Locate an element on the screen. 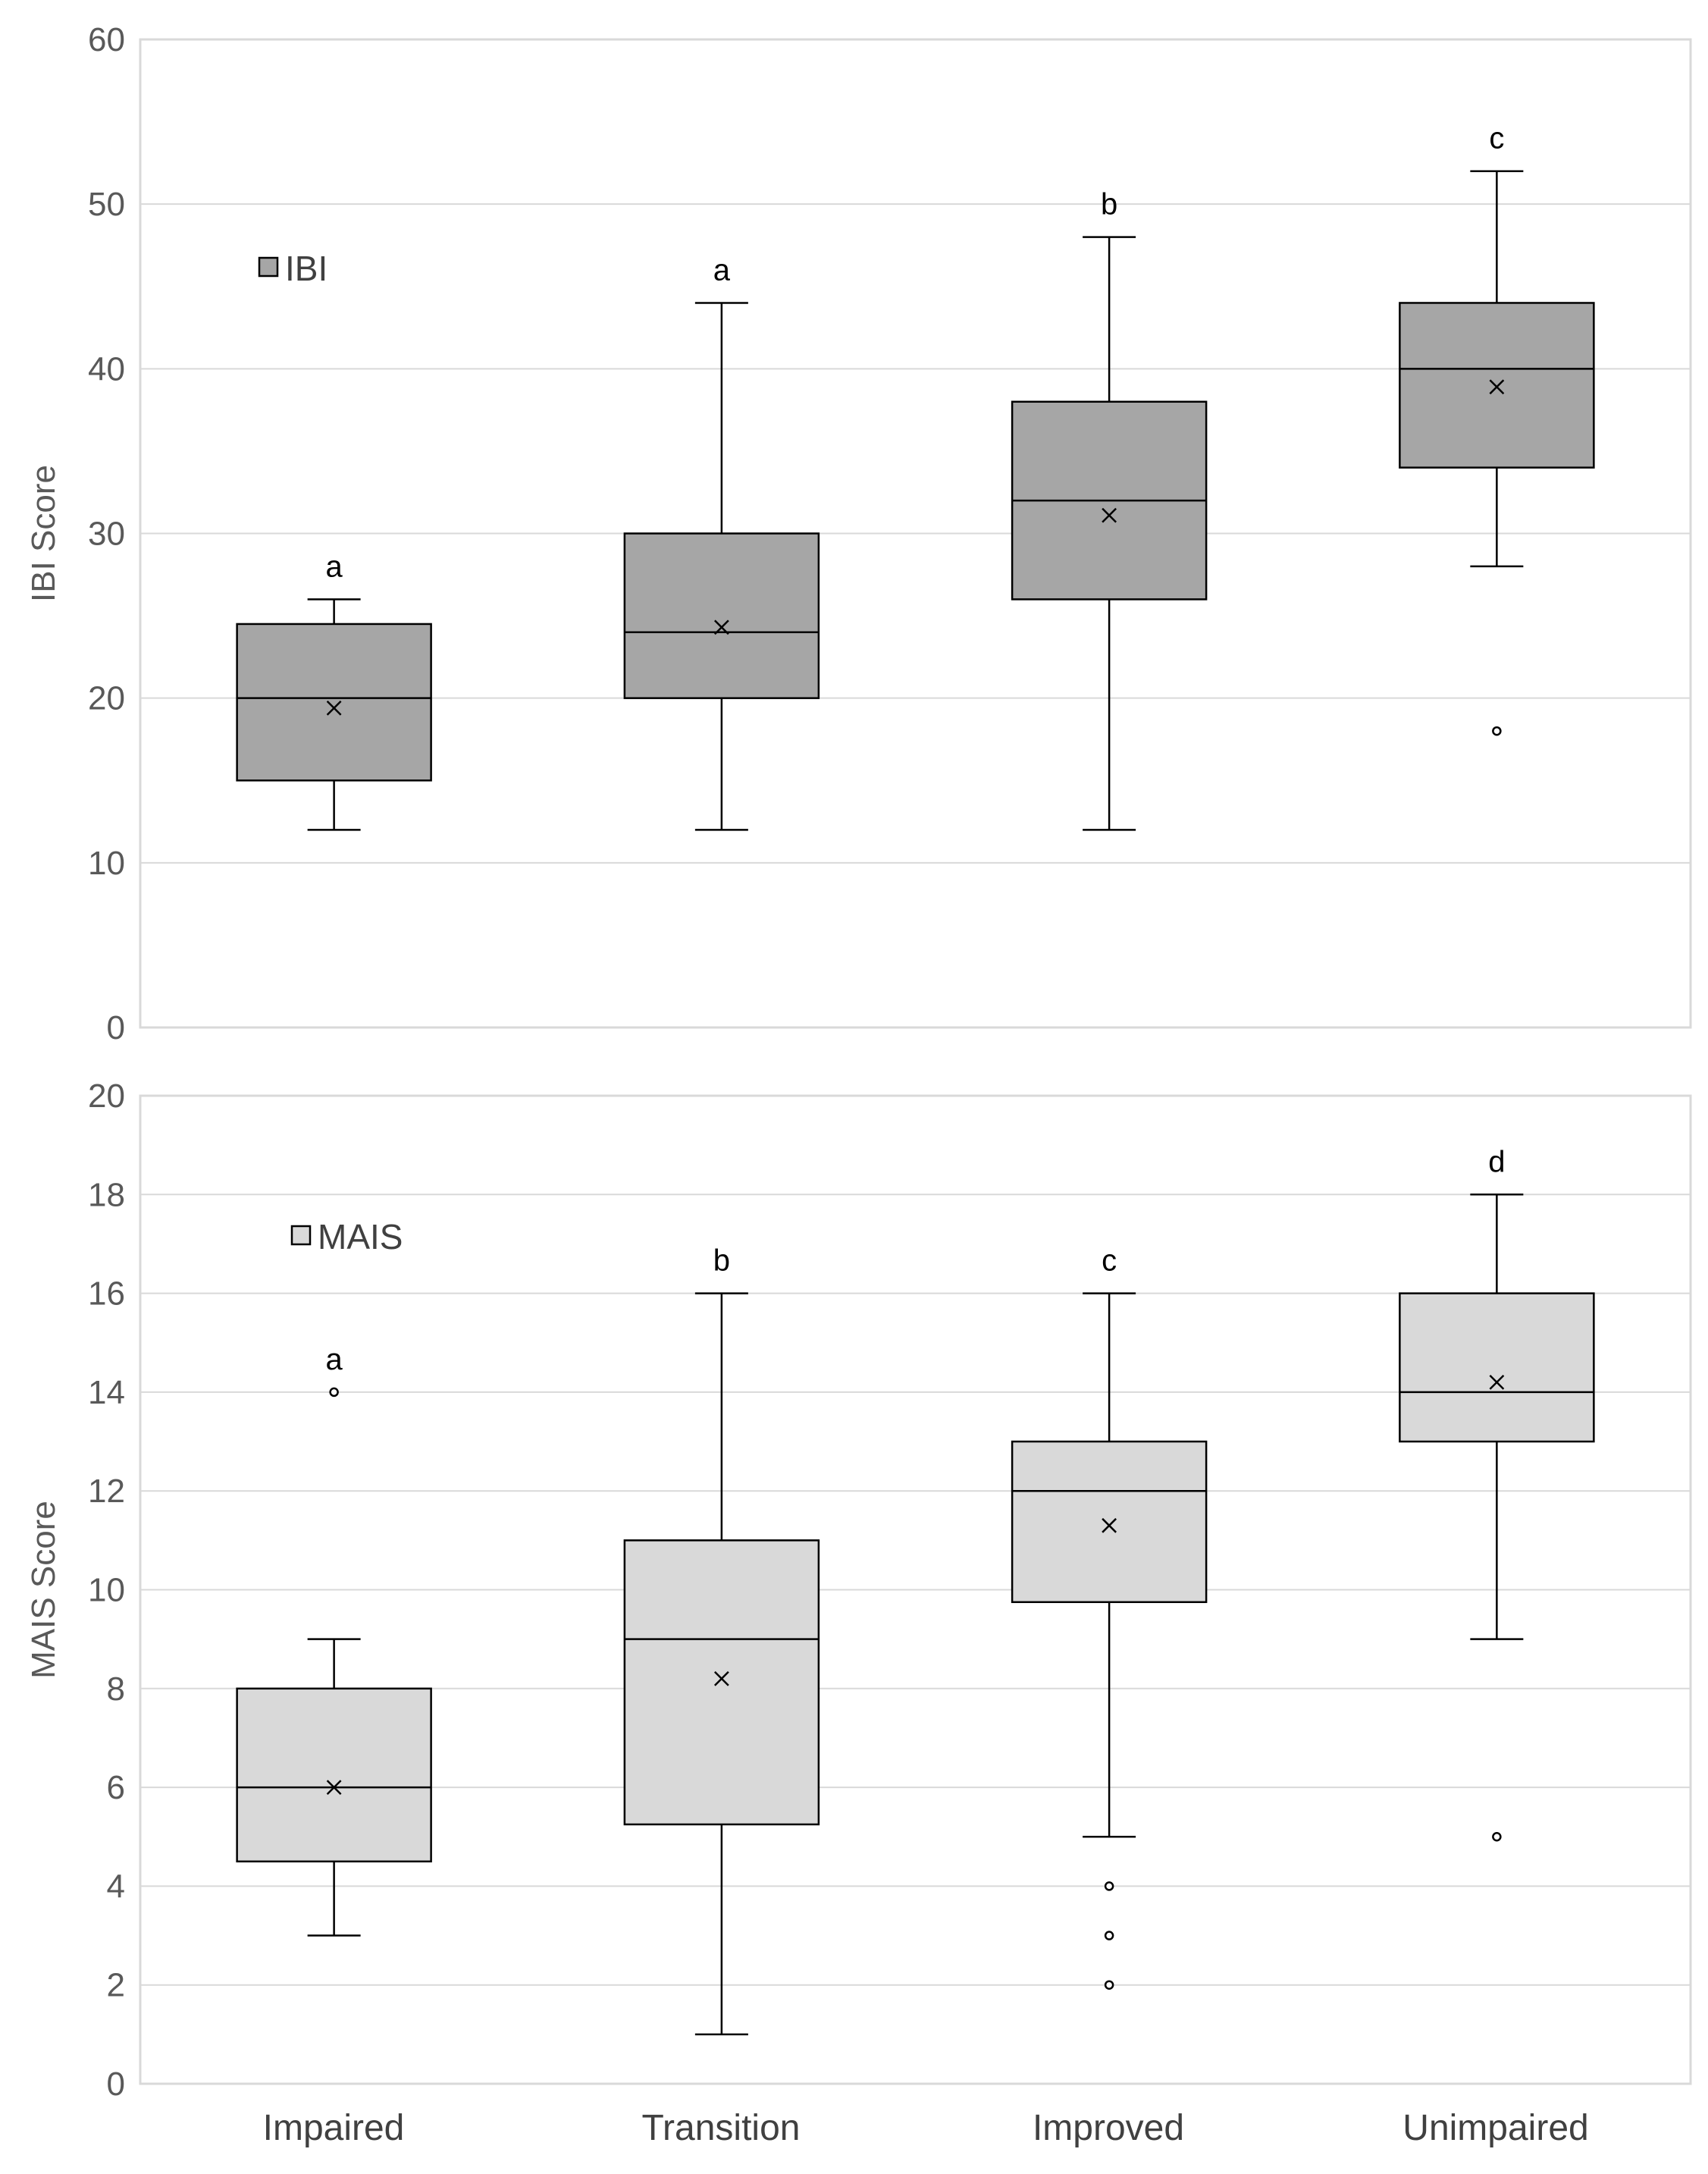 Image resolution: width=1708 pixels, height=2174 pixels. x-category-label: Improved is located at coordinates (1108, 2128).